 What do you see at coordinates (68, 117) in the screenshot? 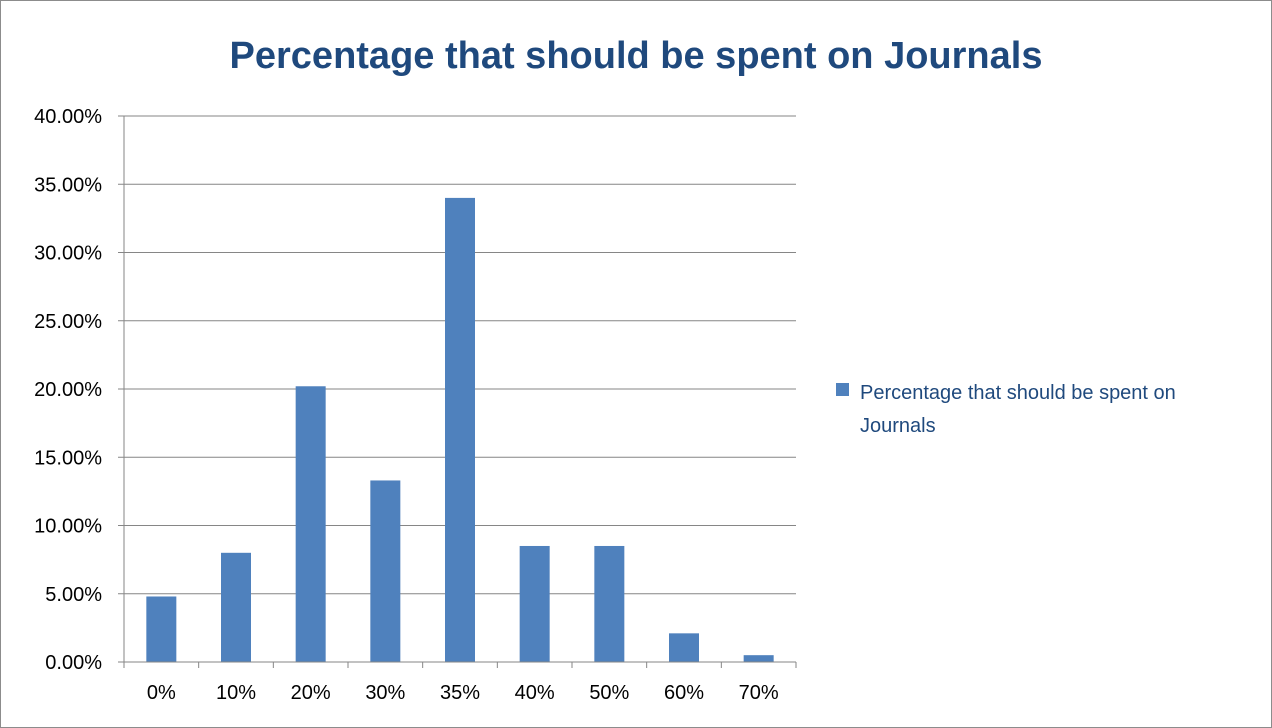
I see `y-tick-label: 40.00%` at bounding box center [68, 117].